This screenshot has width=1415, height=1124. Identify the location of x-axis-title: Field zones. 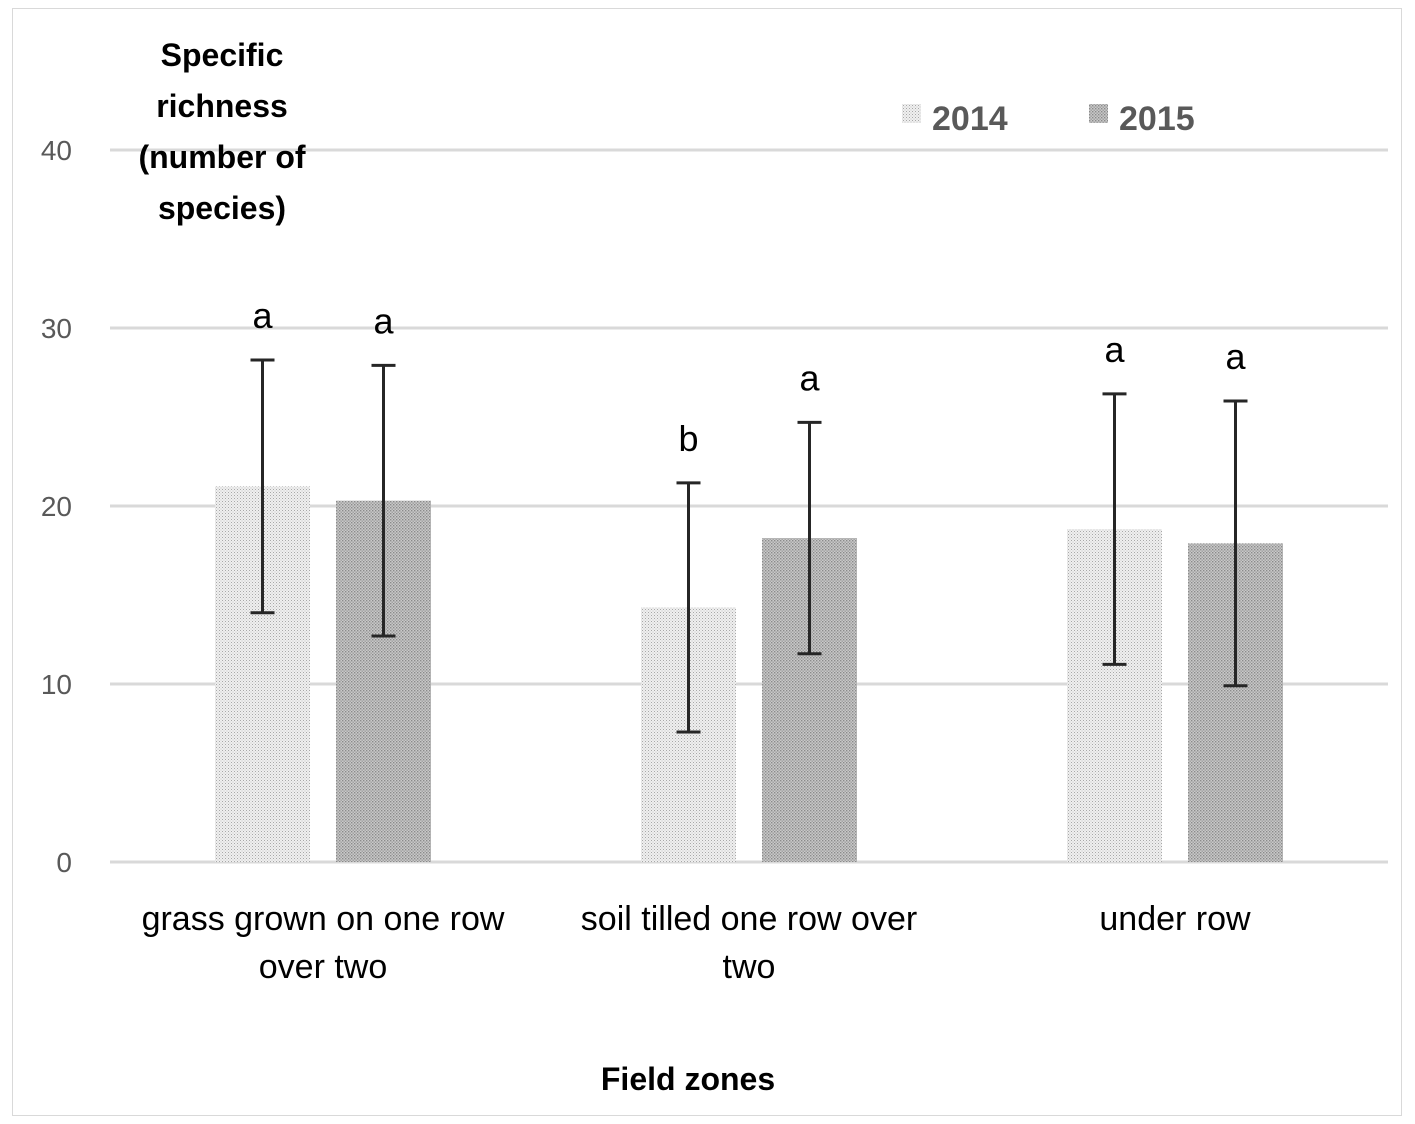
(688, 1079).